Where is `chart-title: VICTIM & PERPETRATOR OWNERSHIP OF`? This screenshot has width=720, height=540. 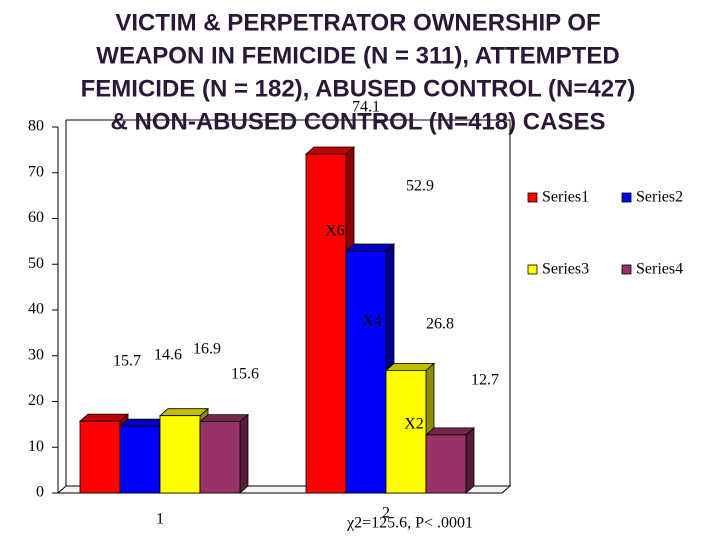
chart-title: VICTIM & PERPETRATOR OWNERSHIP OF is located at coordinates (357, 22).